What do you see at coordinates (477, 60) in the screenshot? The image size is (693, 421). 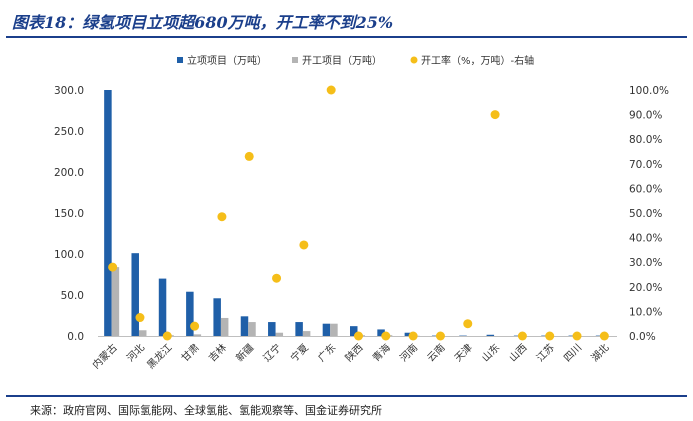 I see `legend-label: 开工率（%，万吨）-右轴` at bounding box center [477, 60].